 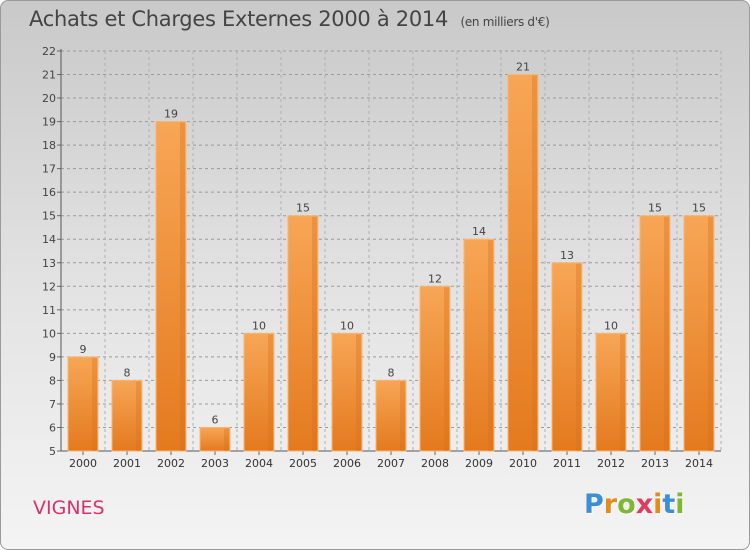 I want to click on bar-2009, so click(x=479, y=345).